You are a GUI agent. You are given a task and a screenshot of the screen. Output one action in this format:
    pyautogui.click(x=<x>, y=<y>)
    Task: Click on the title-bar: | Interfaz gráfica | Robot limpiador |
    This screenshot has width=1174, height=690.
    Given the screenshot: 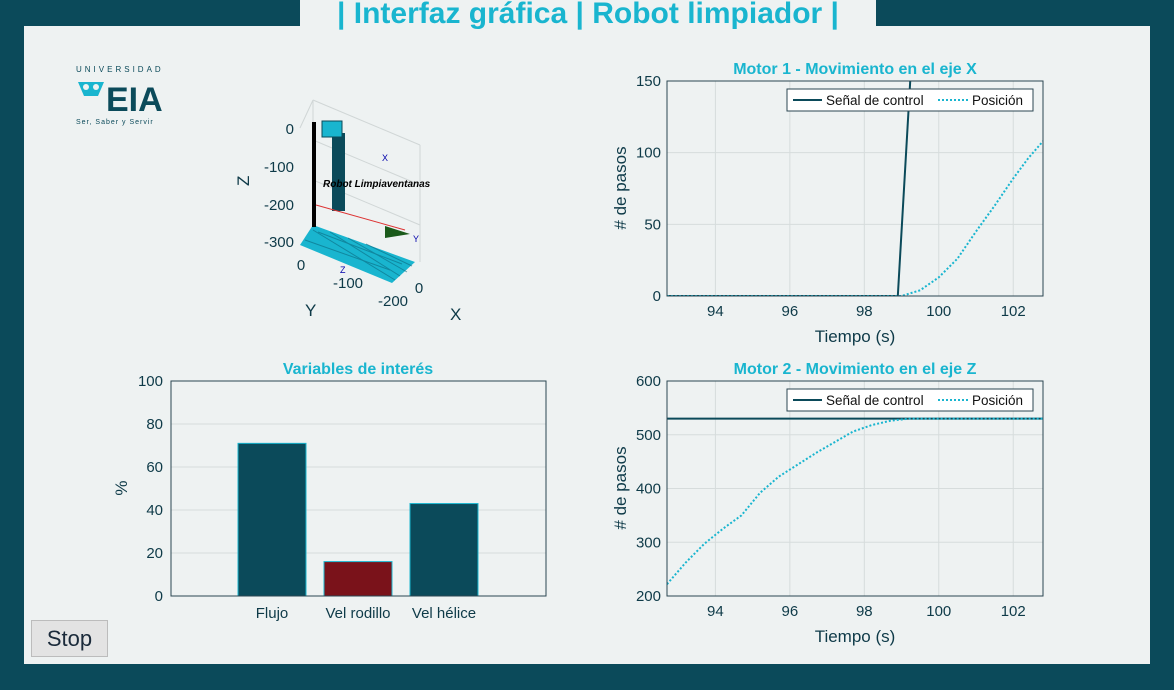 What is the action you would take?
    pyautogui.click(x=588, y=15)
    